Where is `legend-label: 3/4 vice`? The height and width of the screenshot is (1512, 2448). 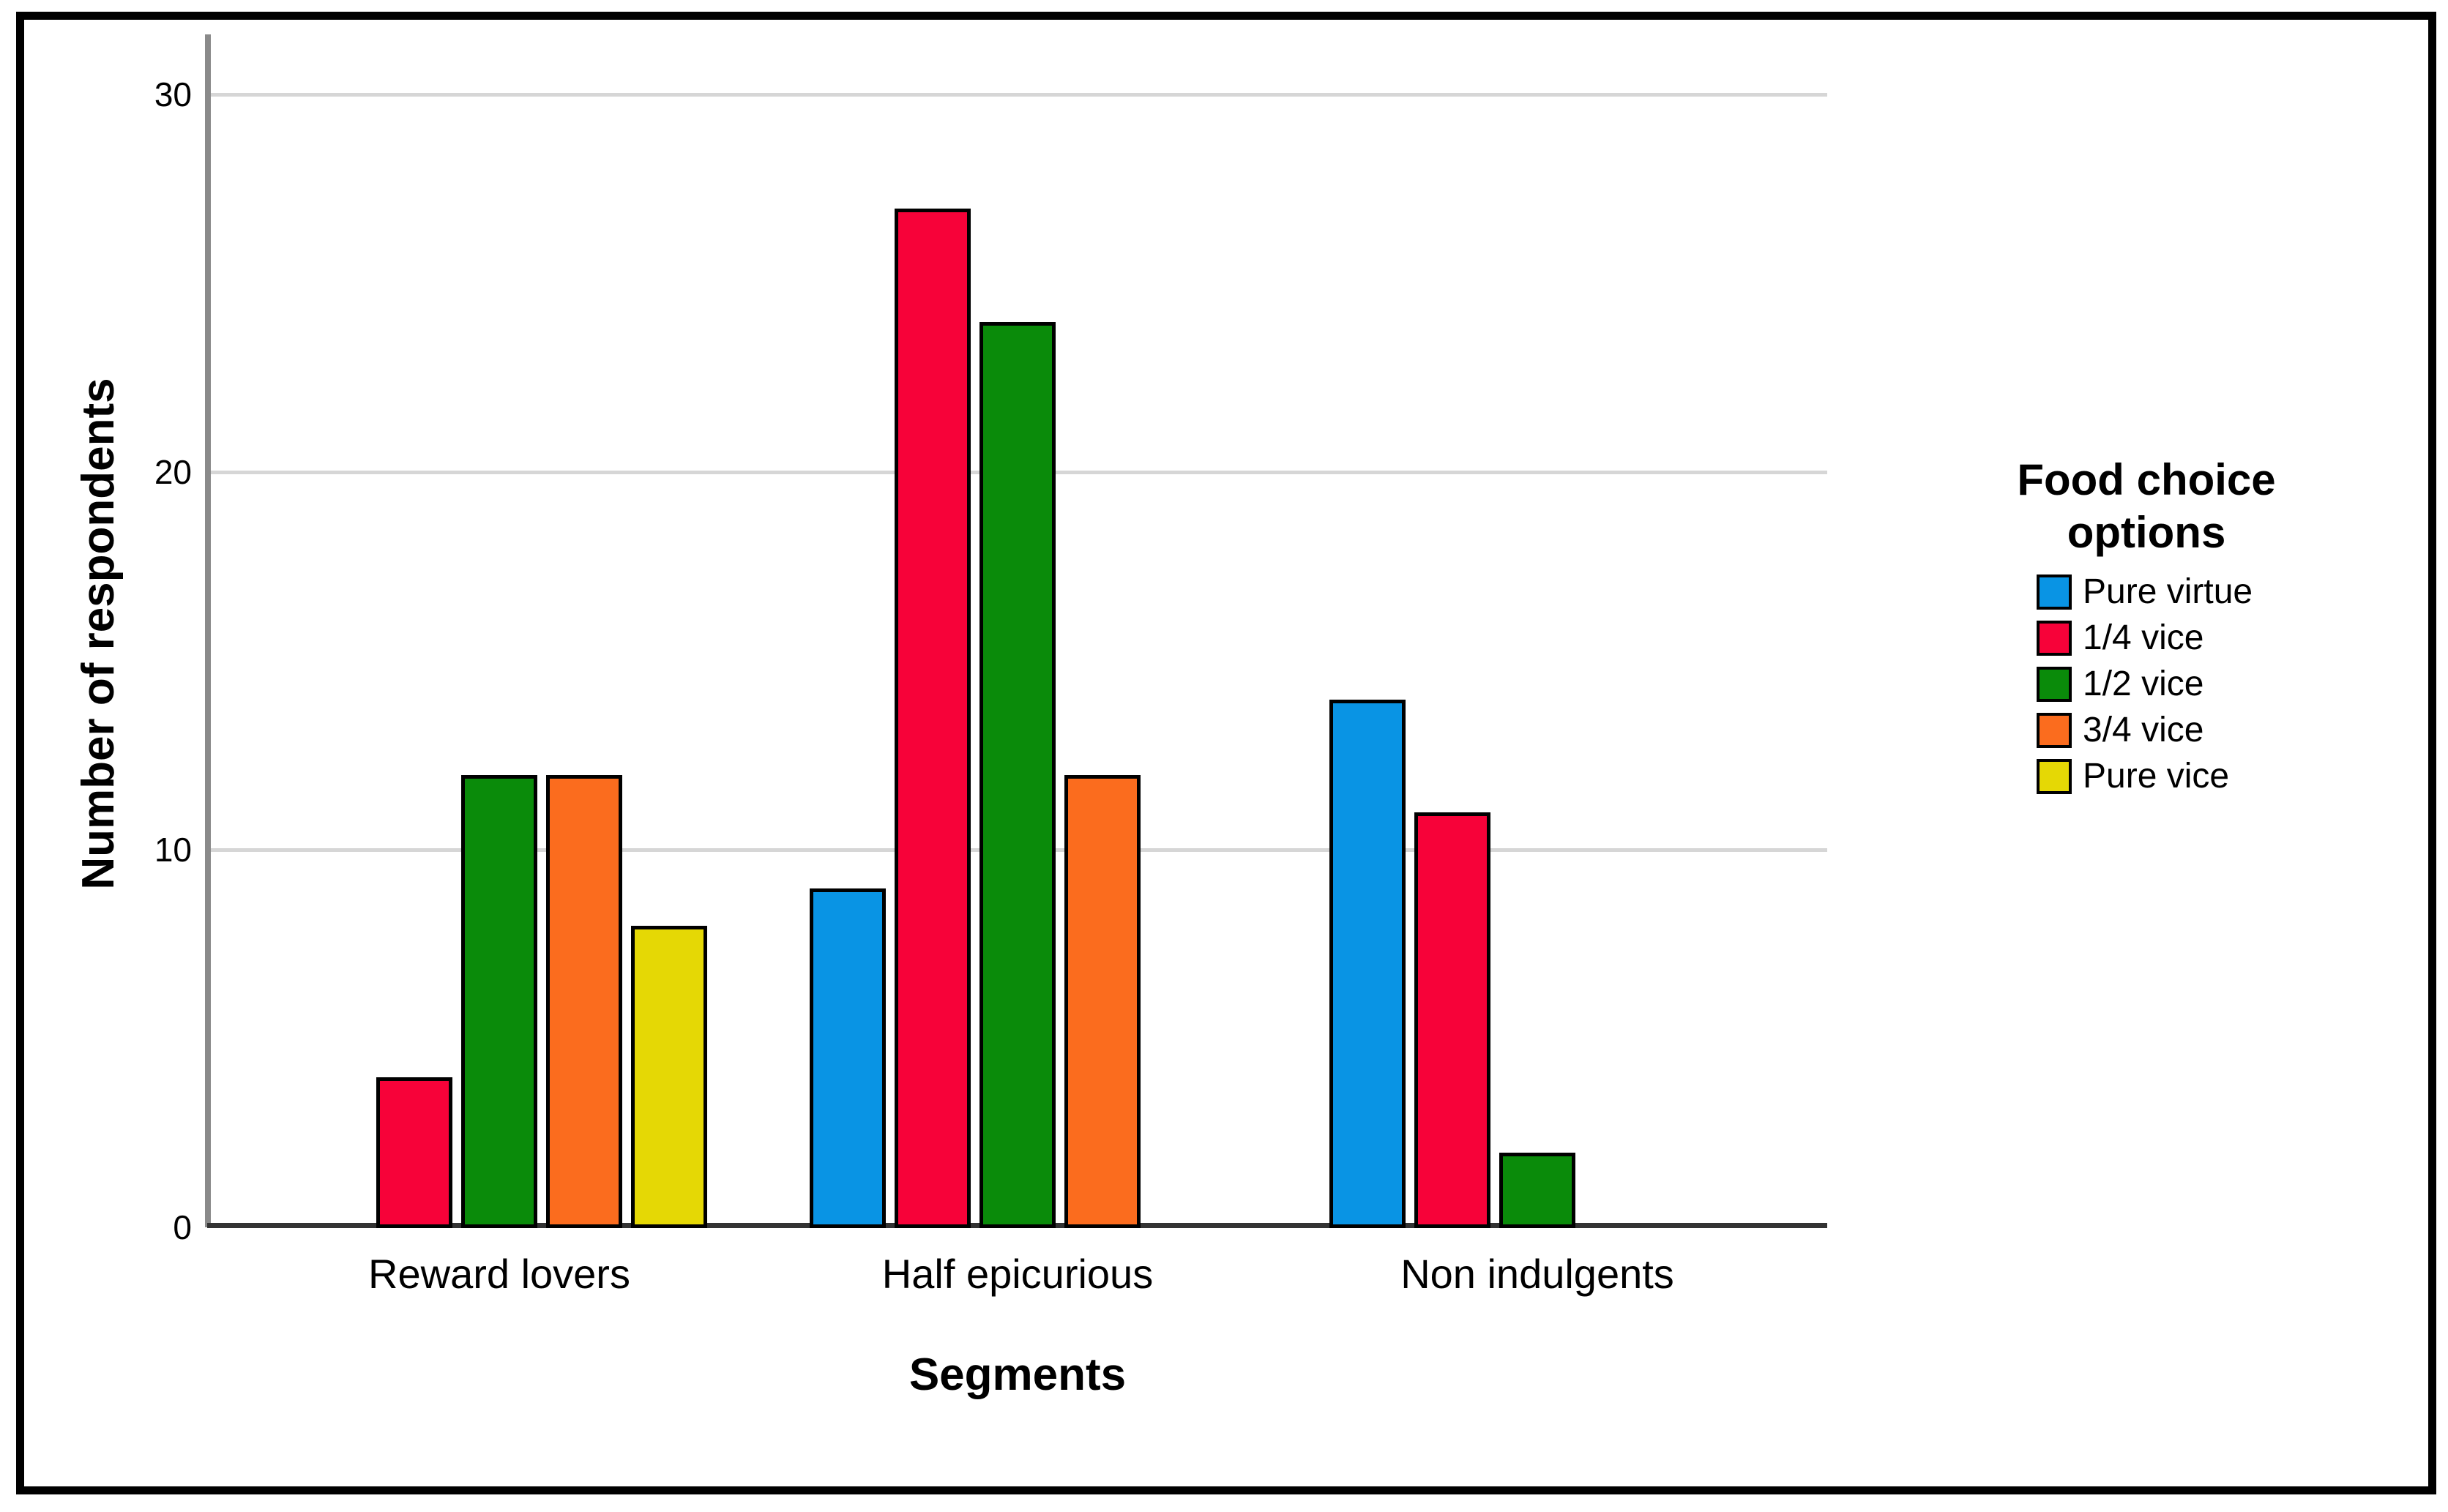 legend-label: 3/4 vice is located at coordinates (2143, 730).